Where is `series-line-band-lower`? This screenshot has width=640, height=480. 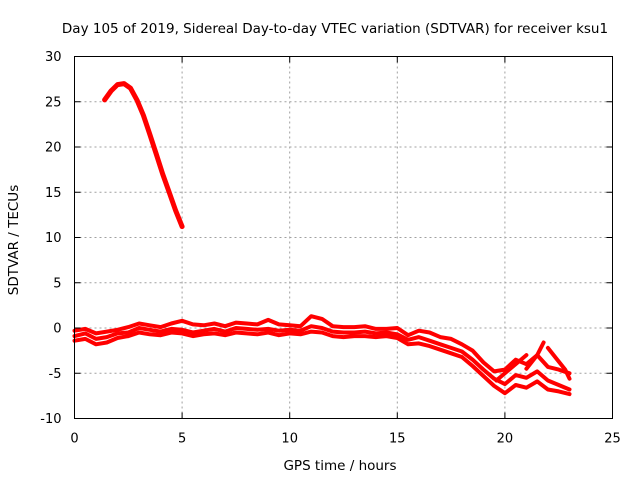 series-line-band-lower is located at coordinates (322, 363).